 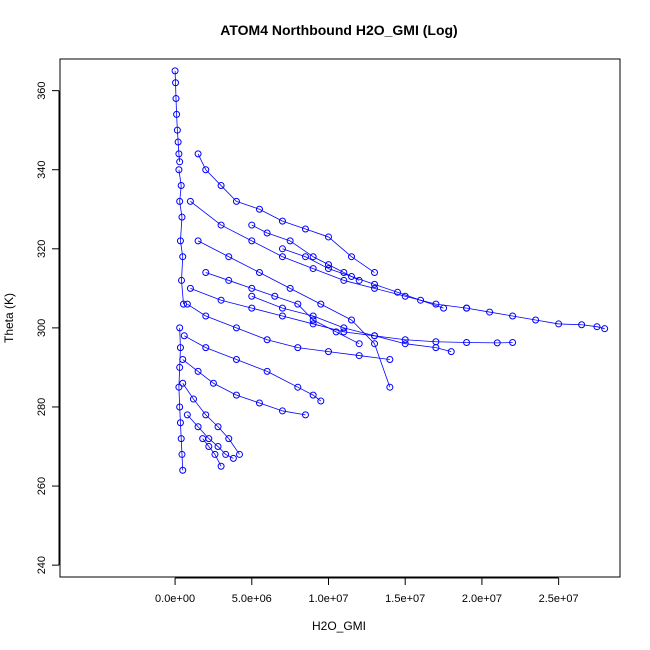 What do you see at coordinates (42, 170) in the screenshot?
I see `y-tick-label: 340` at bounding box center [42, 170].